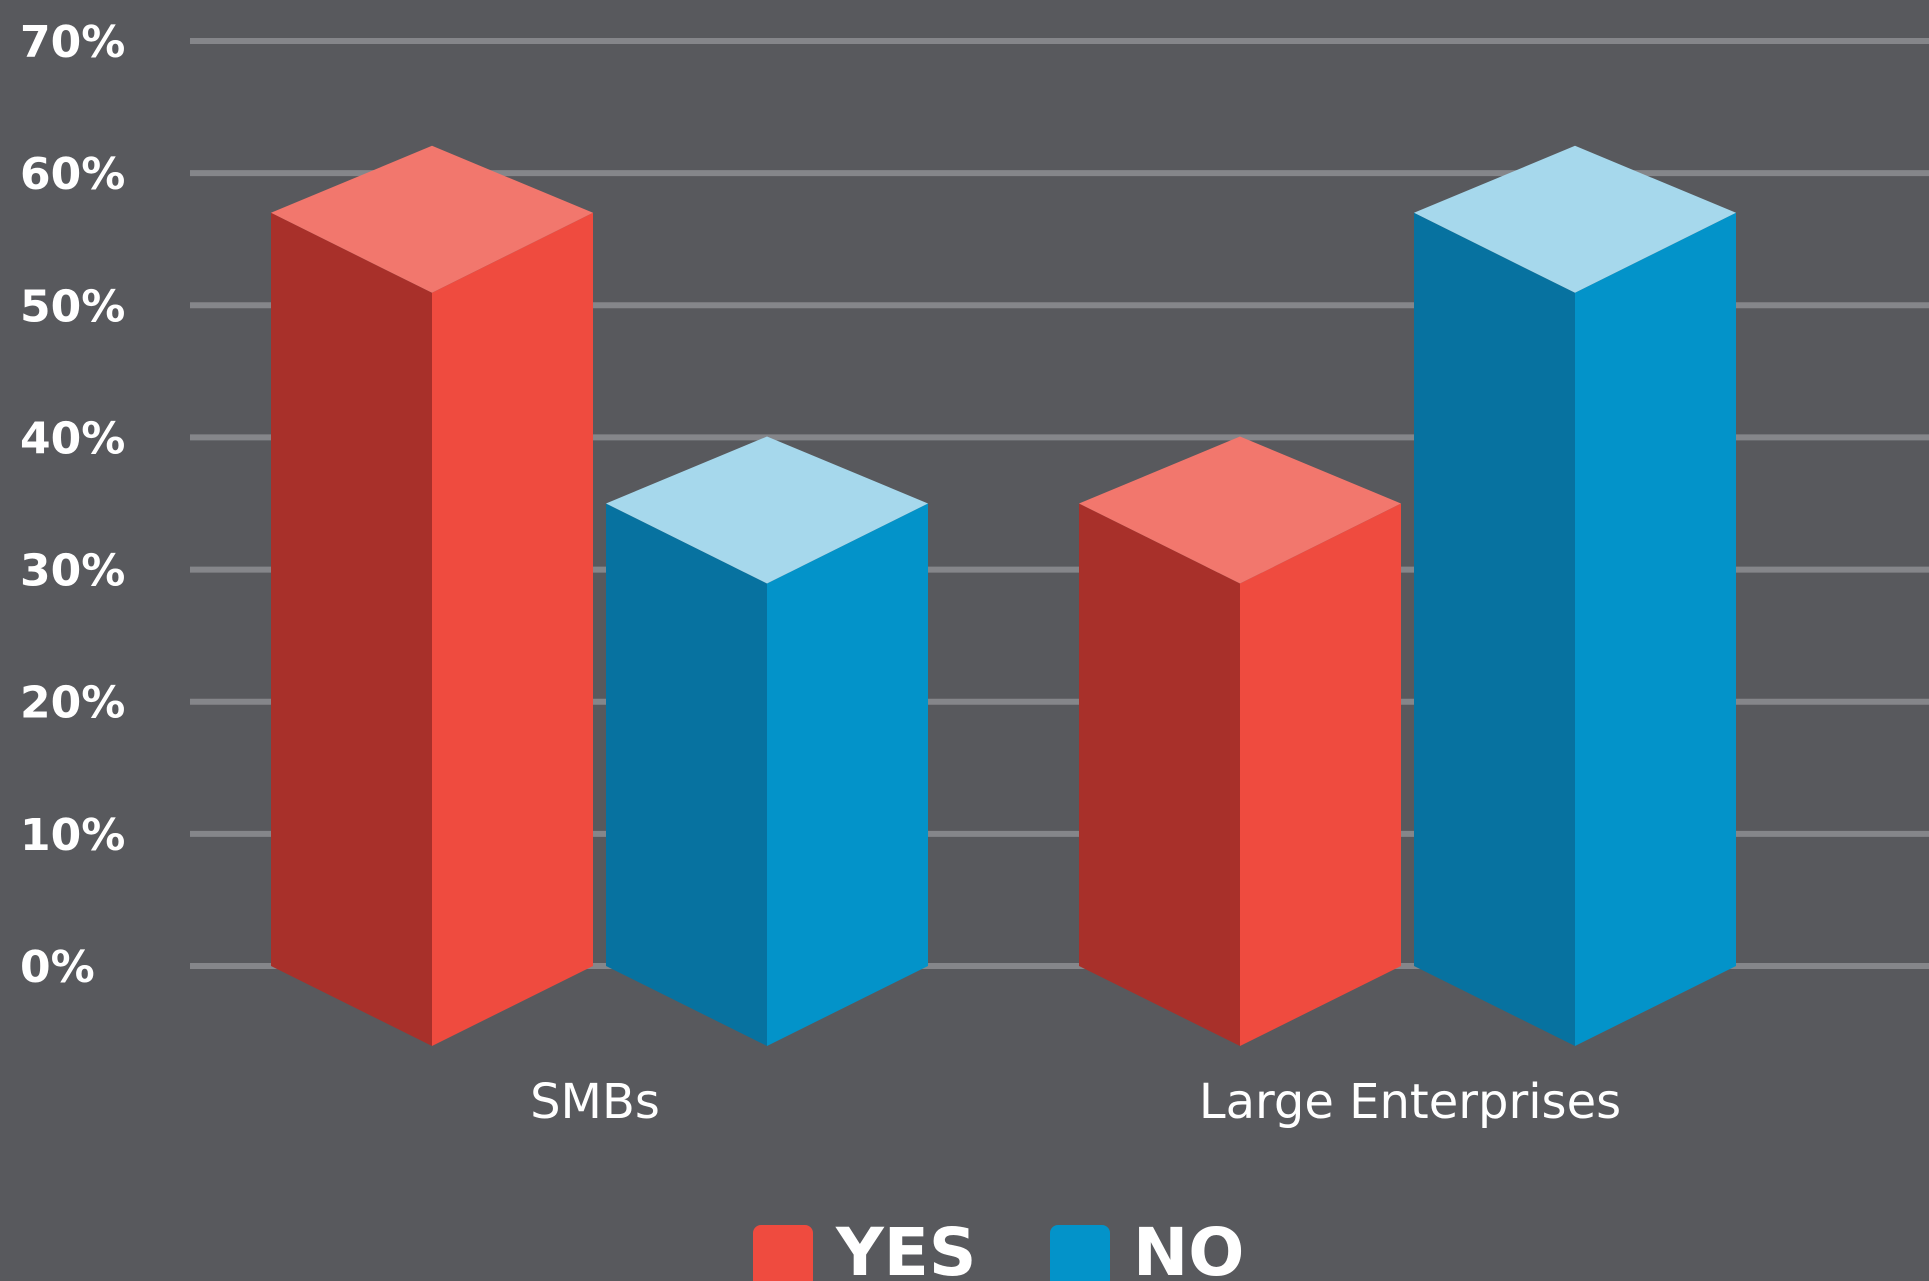  Describe the element at coordinates (72, 438) in the screenshot. I see `y-tick-label: 40%` at that location.